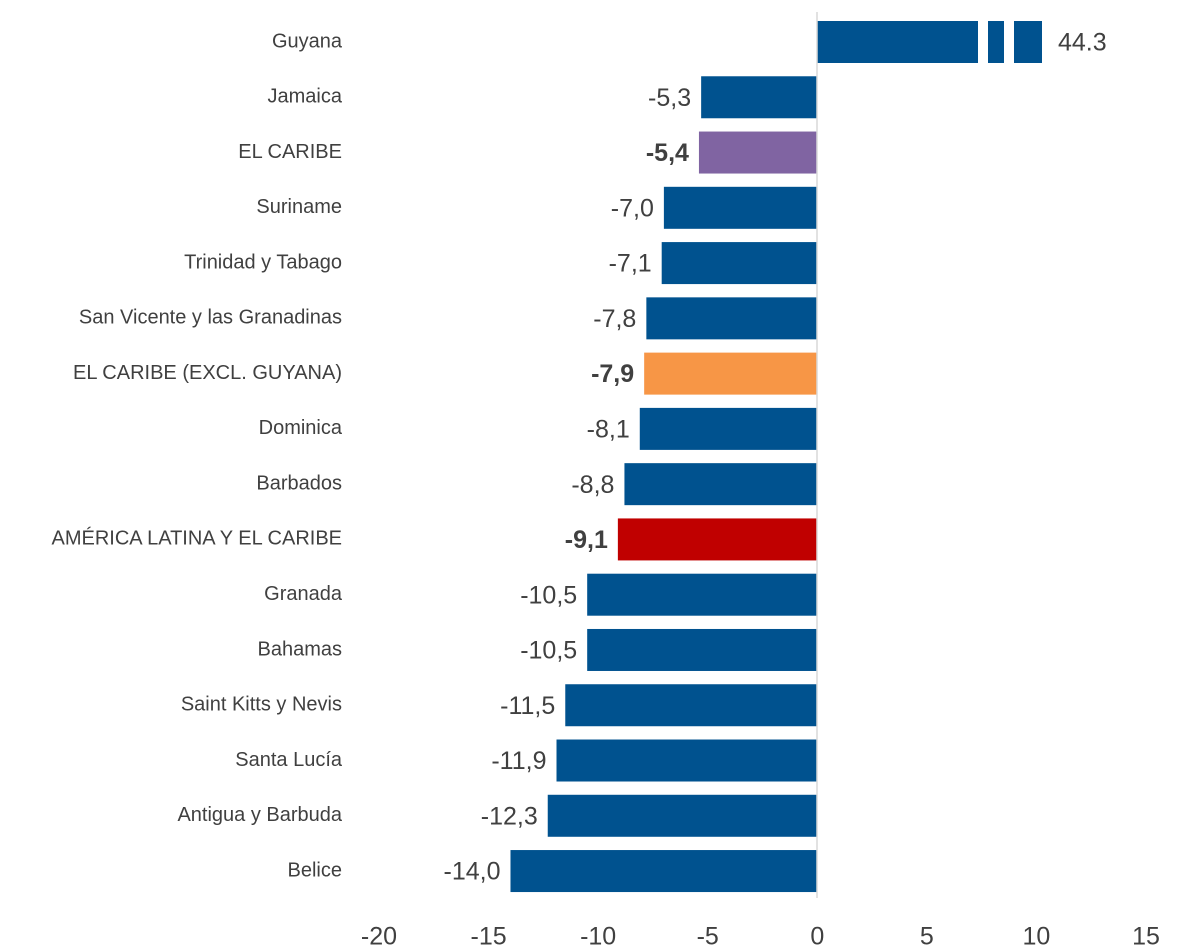 The height and width of the screenshot is (951, 1193). What do you see at coordinates (197, 538) in the screenshot?
I see `category-label: AMÉRICA LATINA Y EL CARIBE` at bounding box center [197, 538].